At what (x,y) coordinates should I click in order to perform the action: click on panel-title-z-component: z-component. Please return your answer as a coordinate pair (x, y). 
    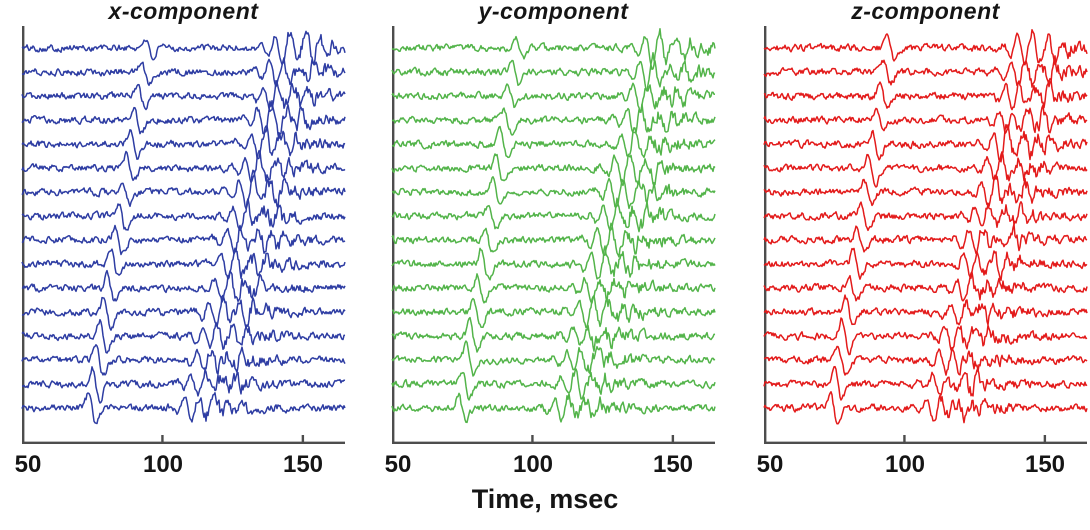
    Looking at the image, I should click on (925, 12).